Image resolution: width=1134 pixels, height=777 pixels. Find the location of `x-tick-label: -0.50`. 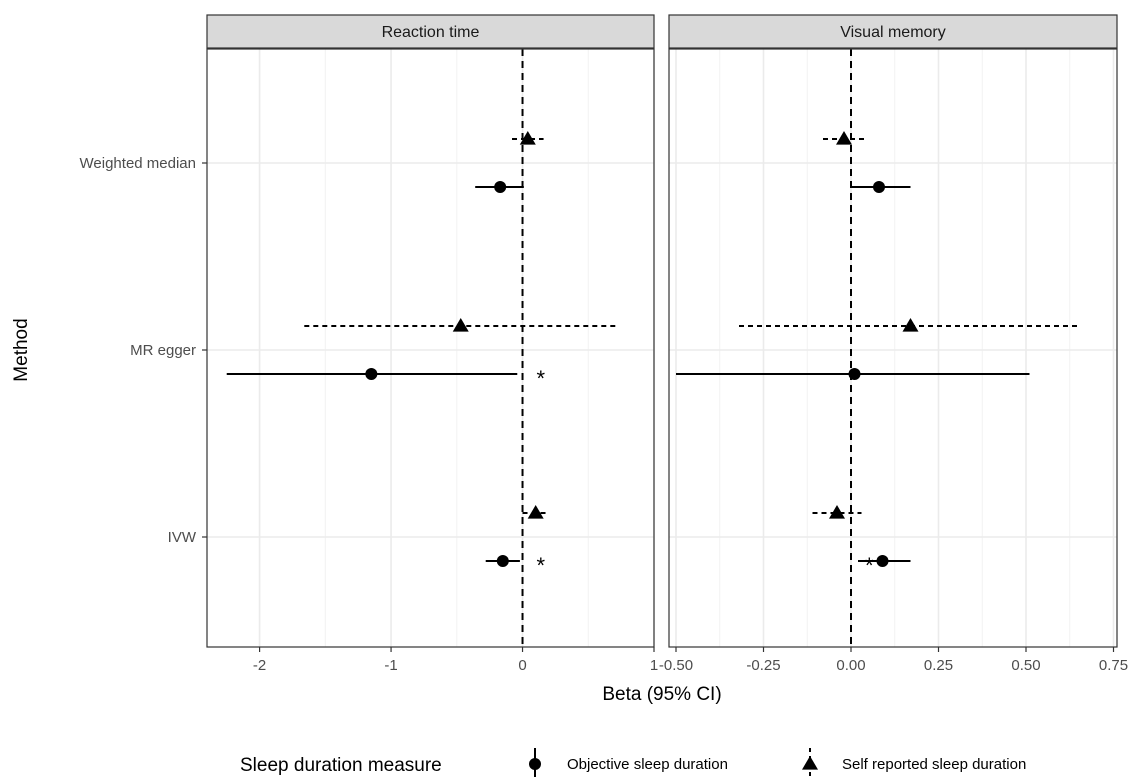

x-tick-label: -0.50 is located at coordinates (676, 665).